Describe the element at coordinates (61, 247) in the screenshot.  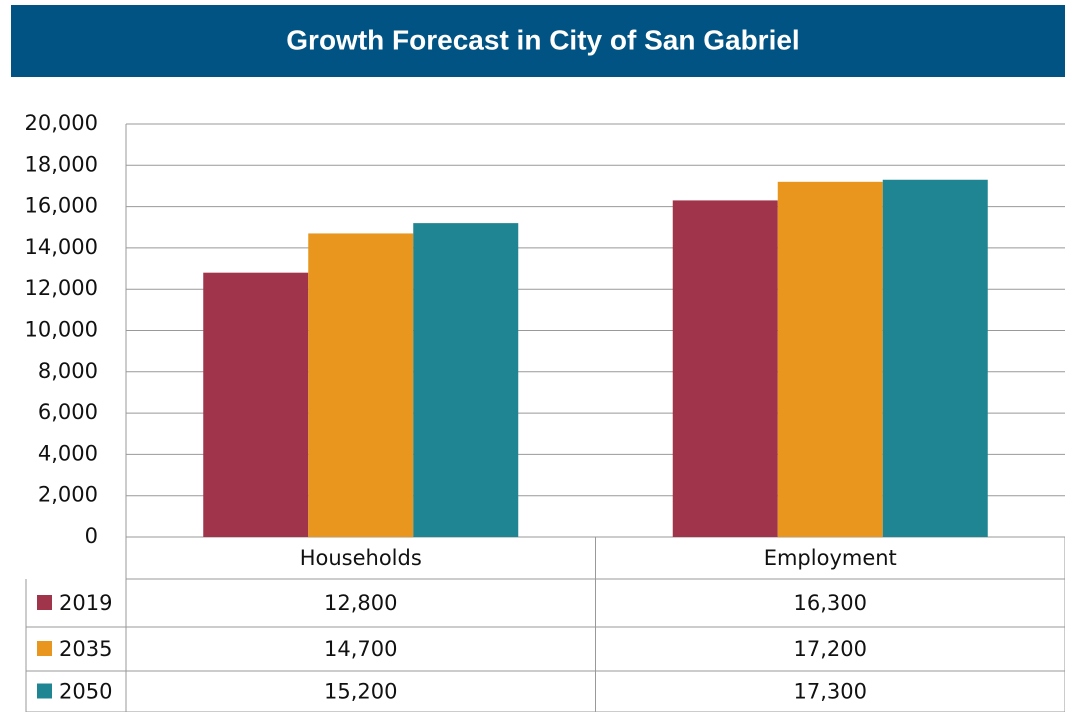
I see `y-tick-label: 14,000` at that location.